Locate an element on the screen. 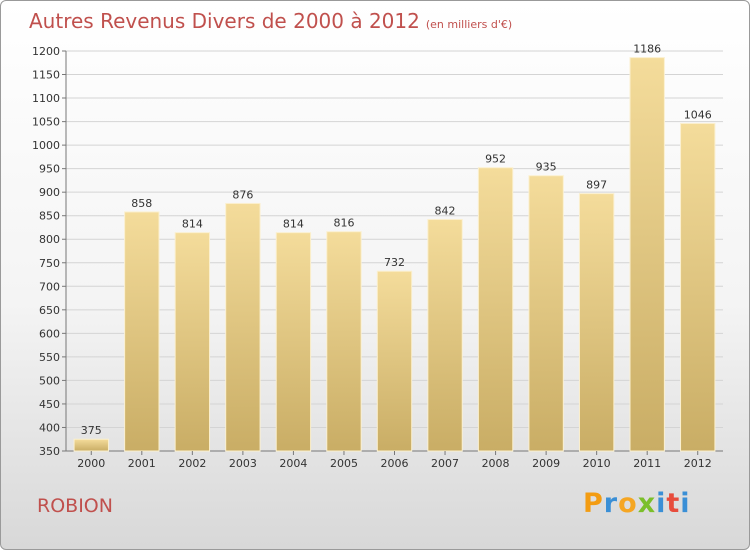 The width and height of the screenshot is (750, 550). x-tick-label: 2012 is located at coordinates (698, 463).